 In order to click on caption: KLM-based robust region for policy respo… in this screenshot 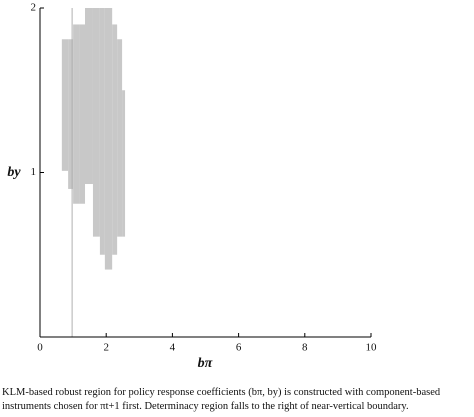, I will do `click(221, 399)`.